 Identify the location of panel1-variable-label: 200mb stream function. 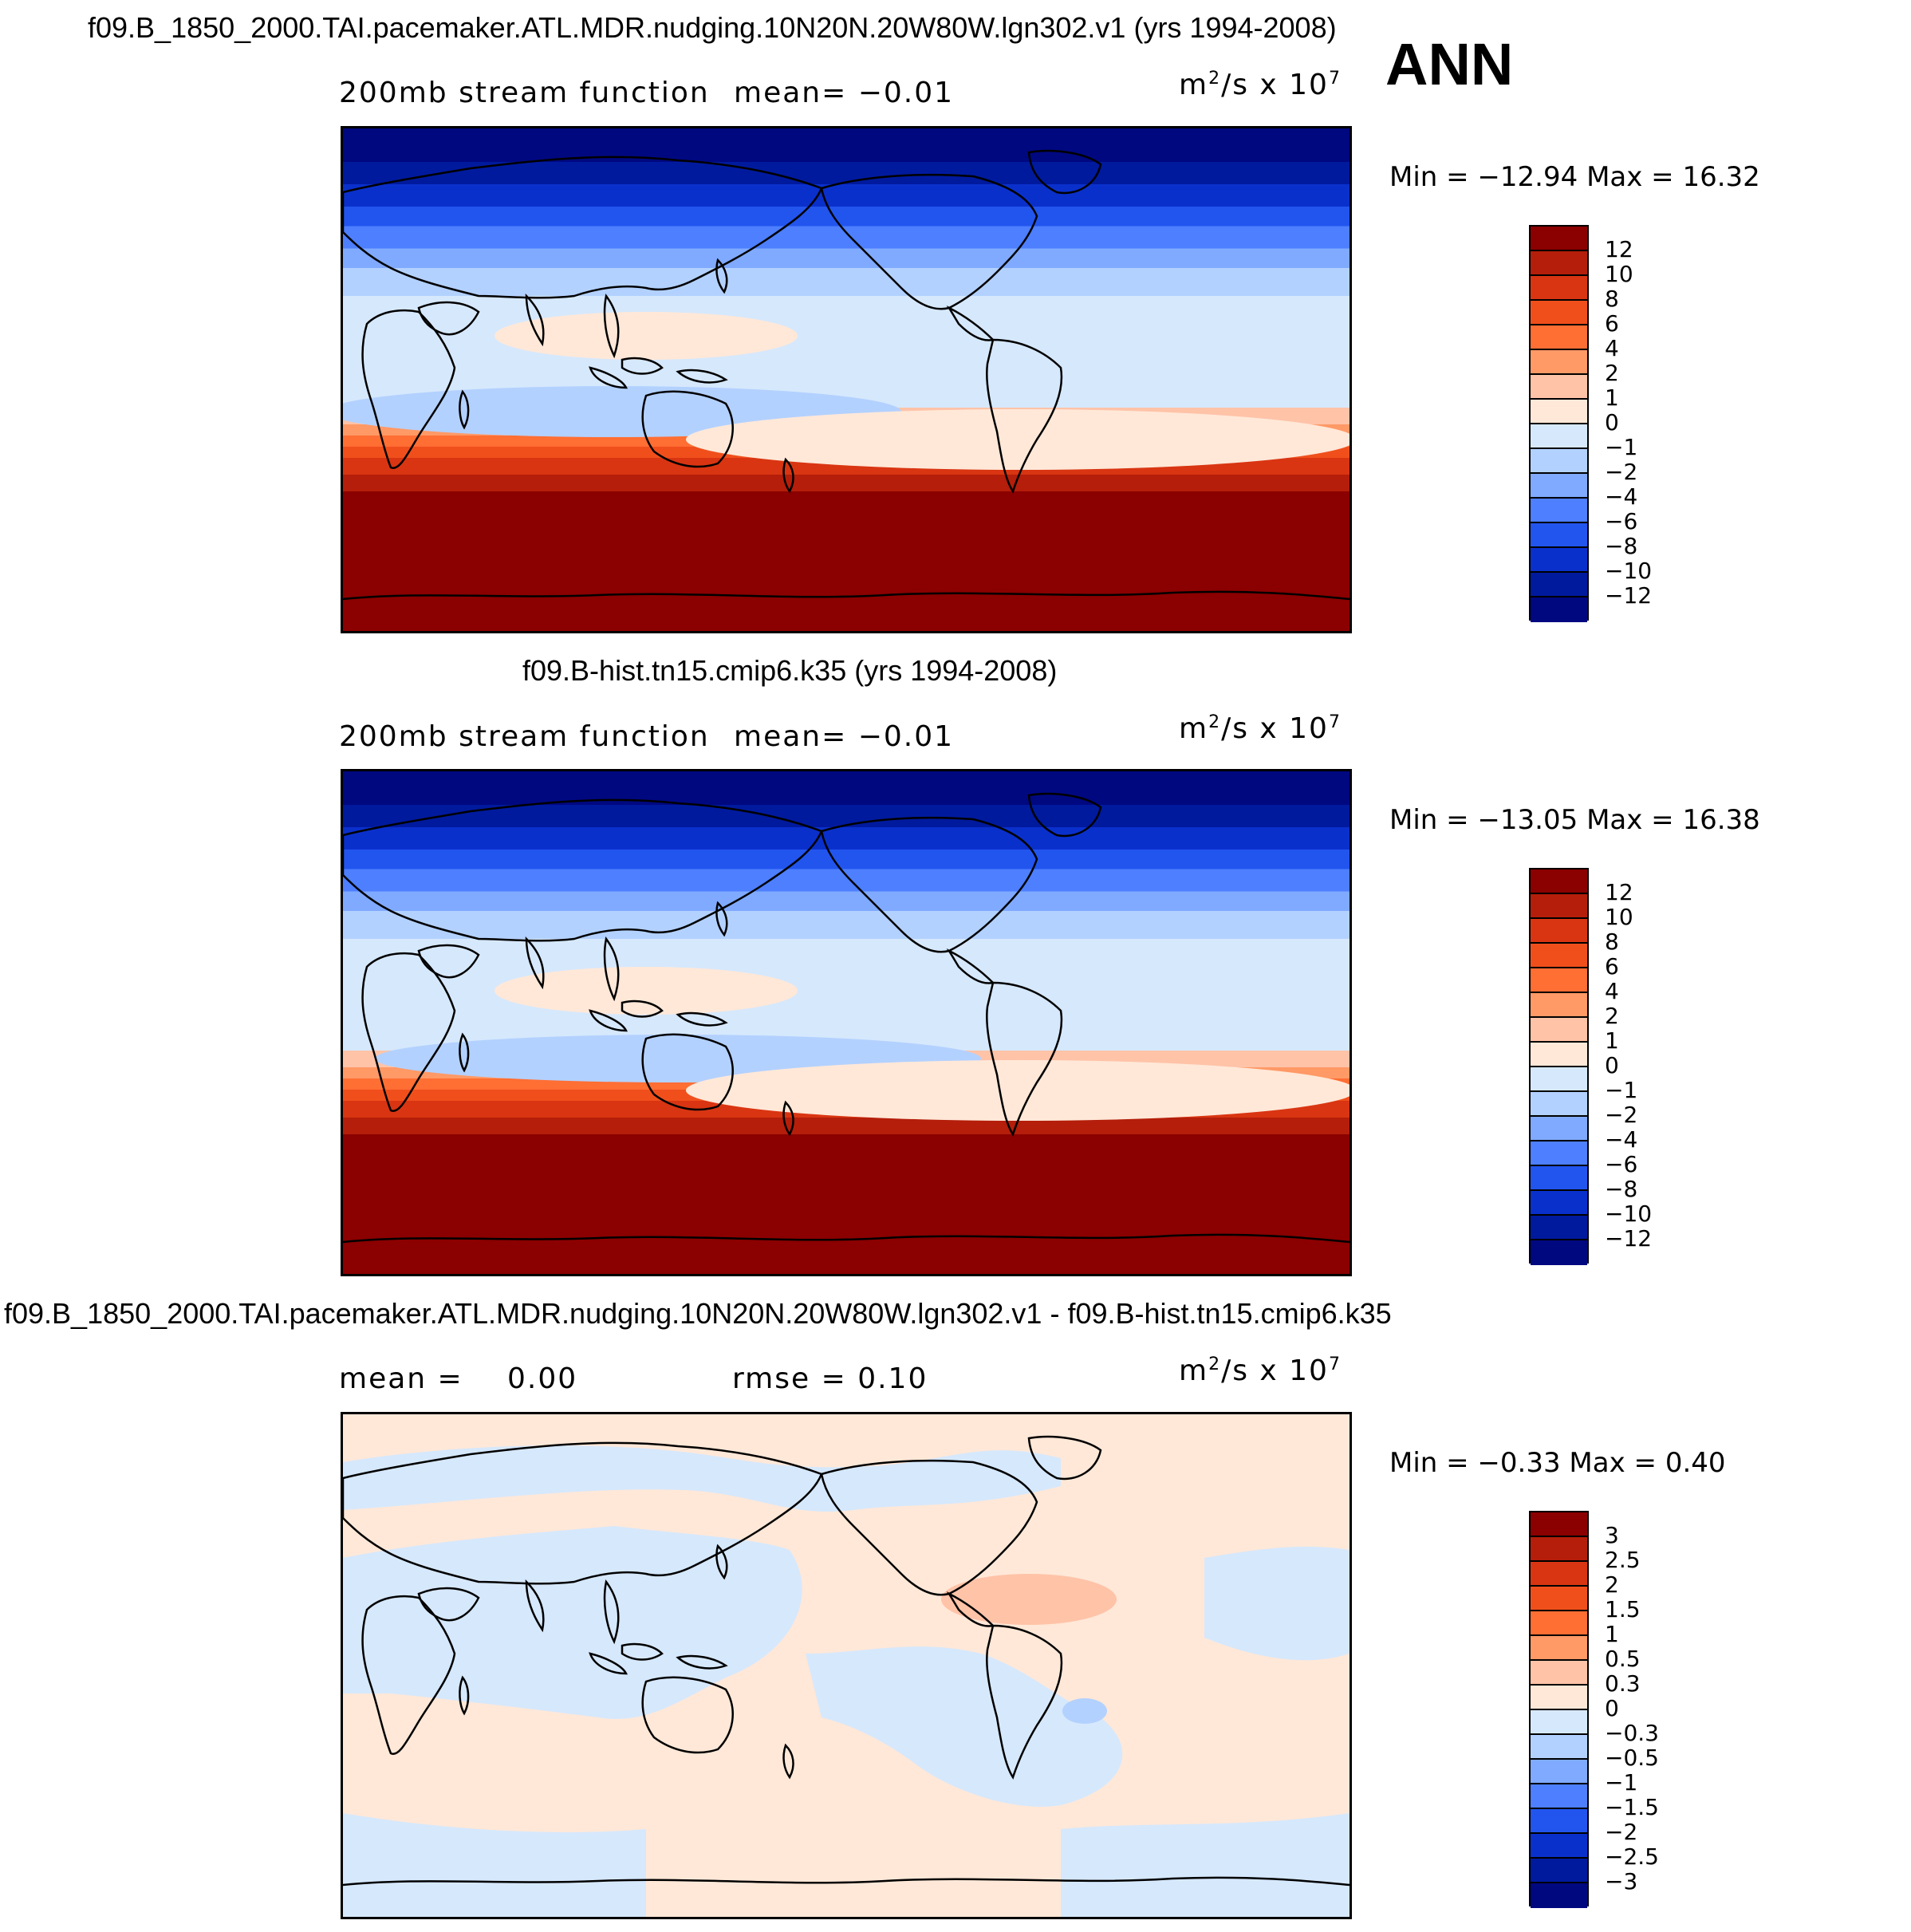
(524, 93).